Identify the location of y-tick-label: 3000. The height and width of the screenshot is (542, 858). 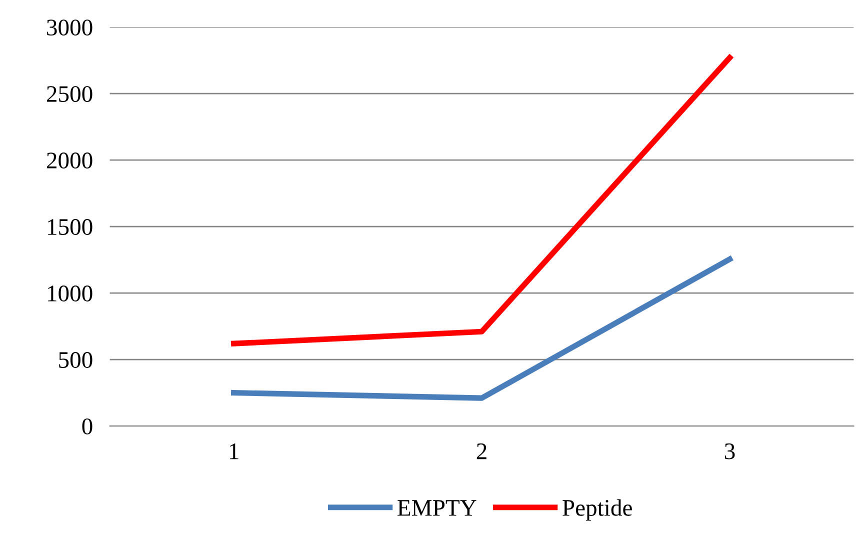
(69, 28).